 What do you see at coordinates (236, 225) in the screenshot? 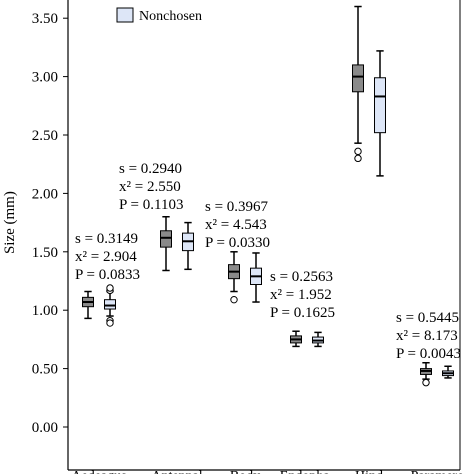
I see `stat-annotation-x2: x² = 4.543` at bounding box center [236, 225].